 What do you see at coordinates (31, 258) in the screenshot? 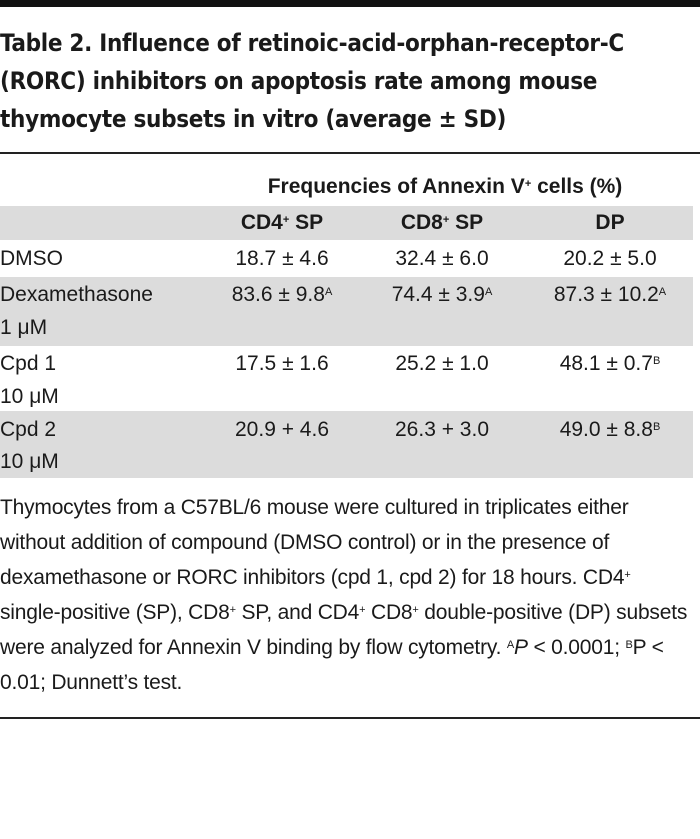
I see `row-label: DMSO` at bounding box center [31, 258].